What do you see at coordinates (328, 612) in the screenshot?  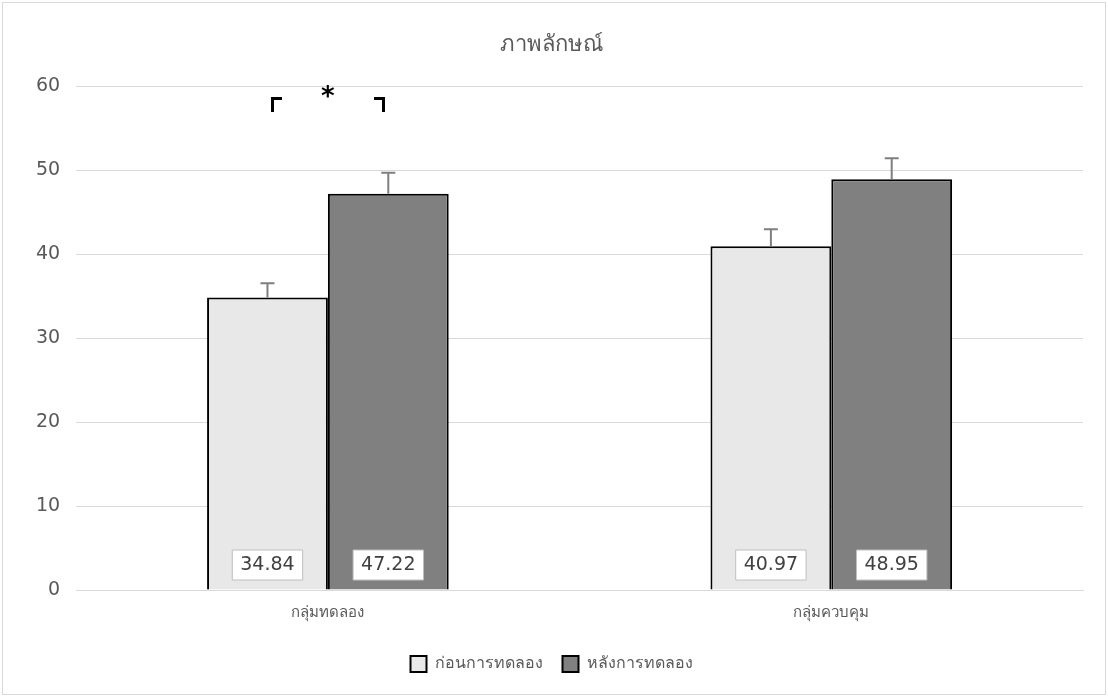 I see `x-tick-label: กลุ่มทดลอง` at bounding box center [328, 612].